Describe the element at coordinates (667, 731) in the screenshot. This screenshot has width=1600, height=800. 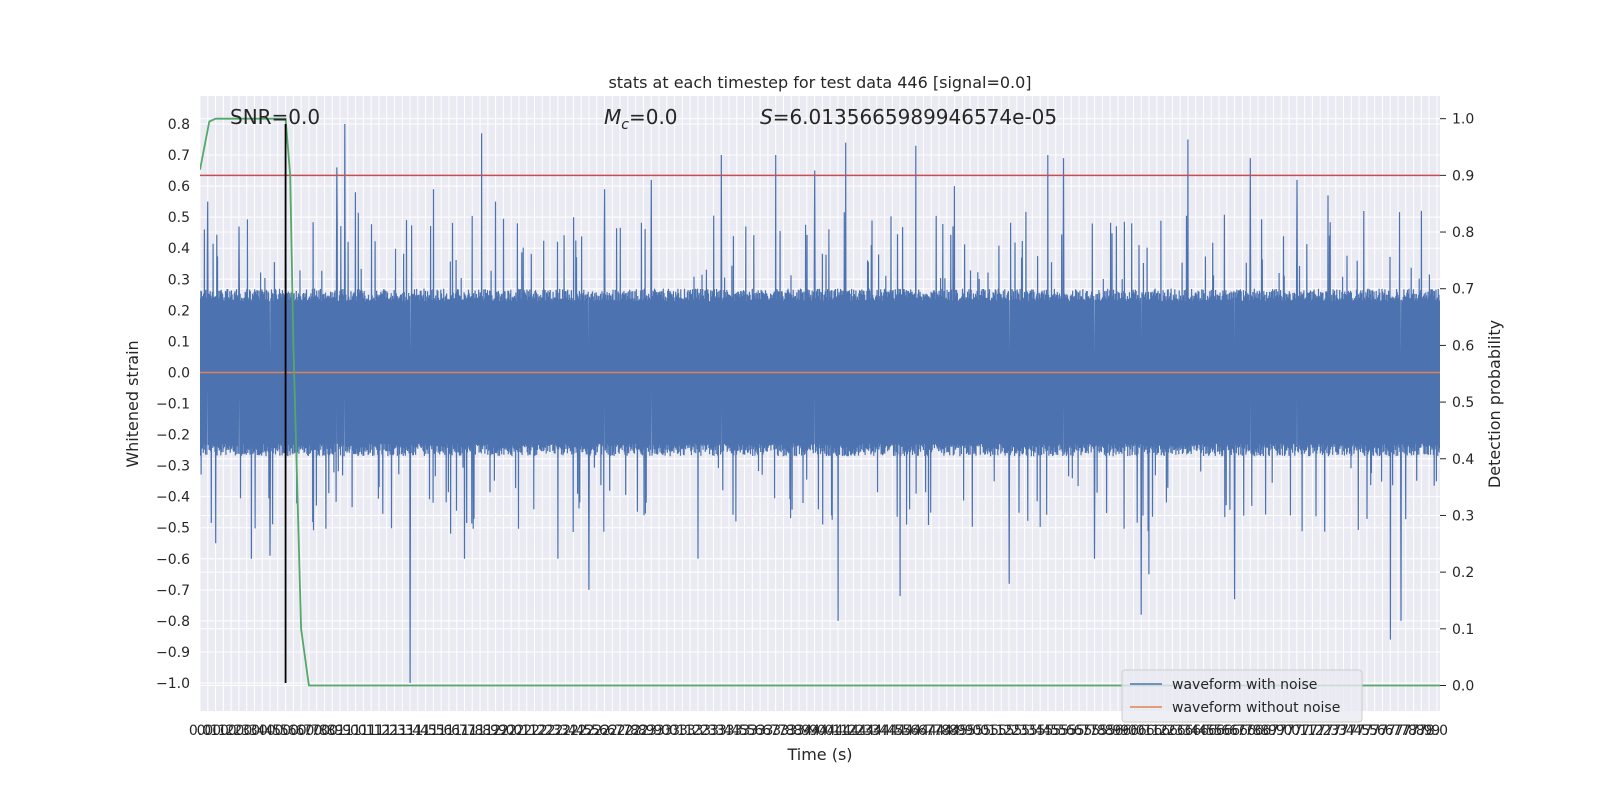
I see `x-tick-label: 3.0` at that location.